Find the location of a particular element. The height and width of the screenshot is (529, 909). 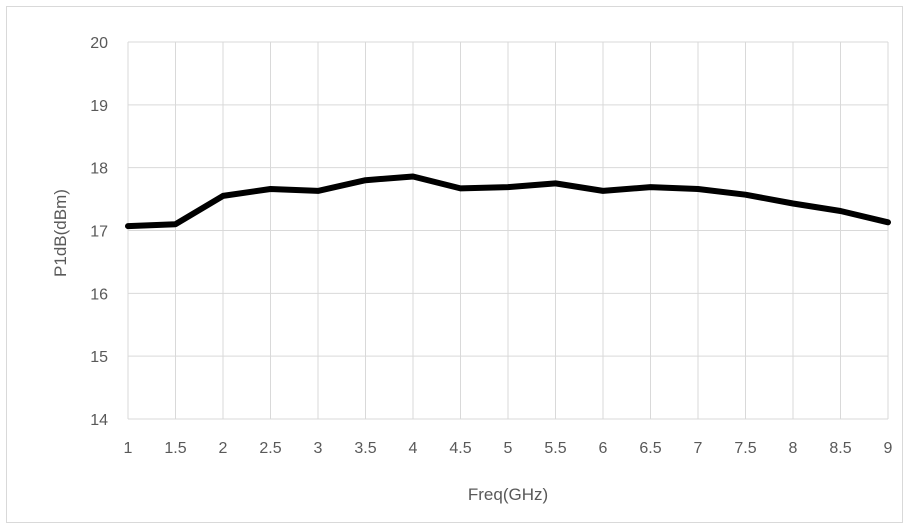

x-tick-label: 7 is located at coordinates (698, 448).